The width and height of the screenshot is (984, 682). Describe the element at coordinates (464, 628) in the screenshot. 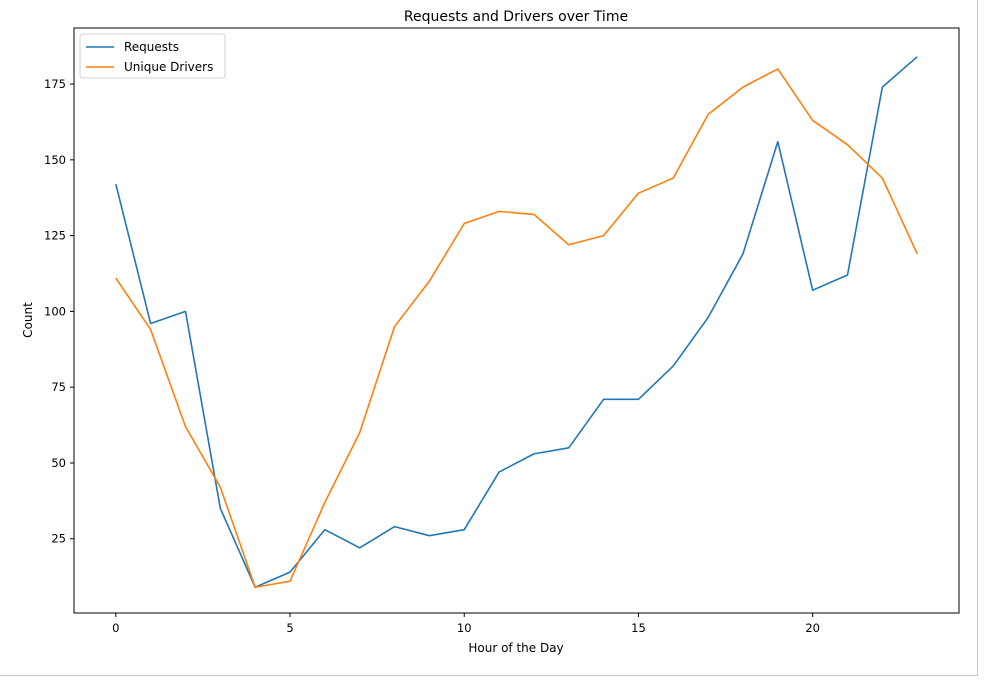

I see `x-tick-label: 10` at that location.